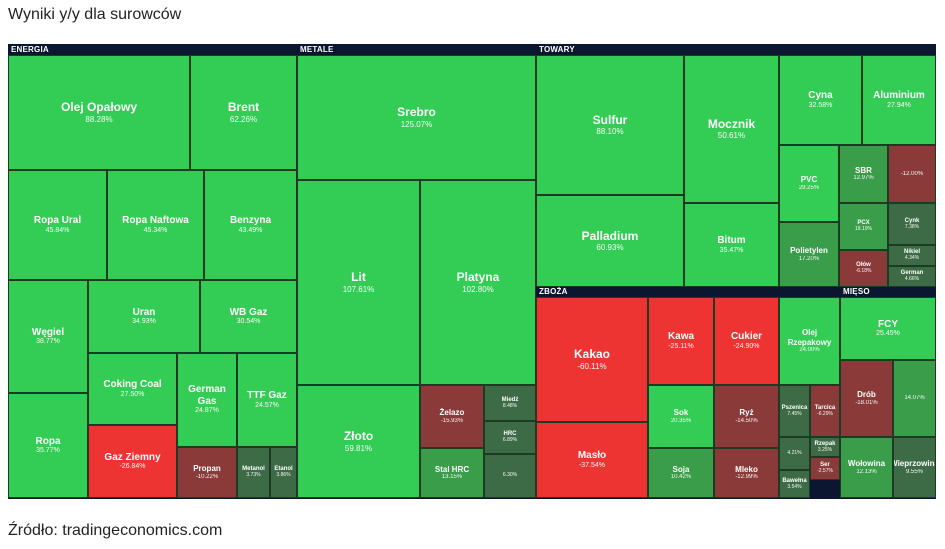 This screenshot has height=549, width=945. What do you see at coordinates (358, 441) in the screenshot?
I see `tile-zloto: Złoto 59.81%` at bounding box center [358, 441].